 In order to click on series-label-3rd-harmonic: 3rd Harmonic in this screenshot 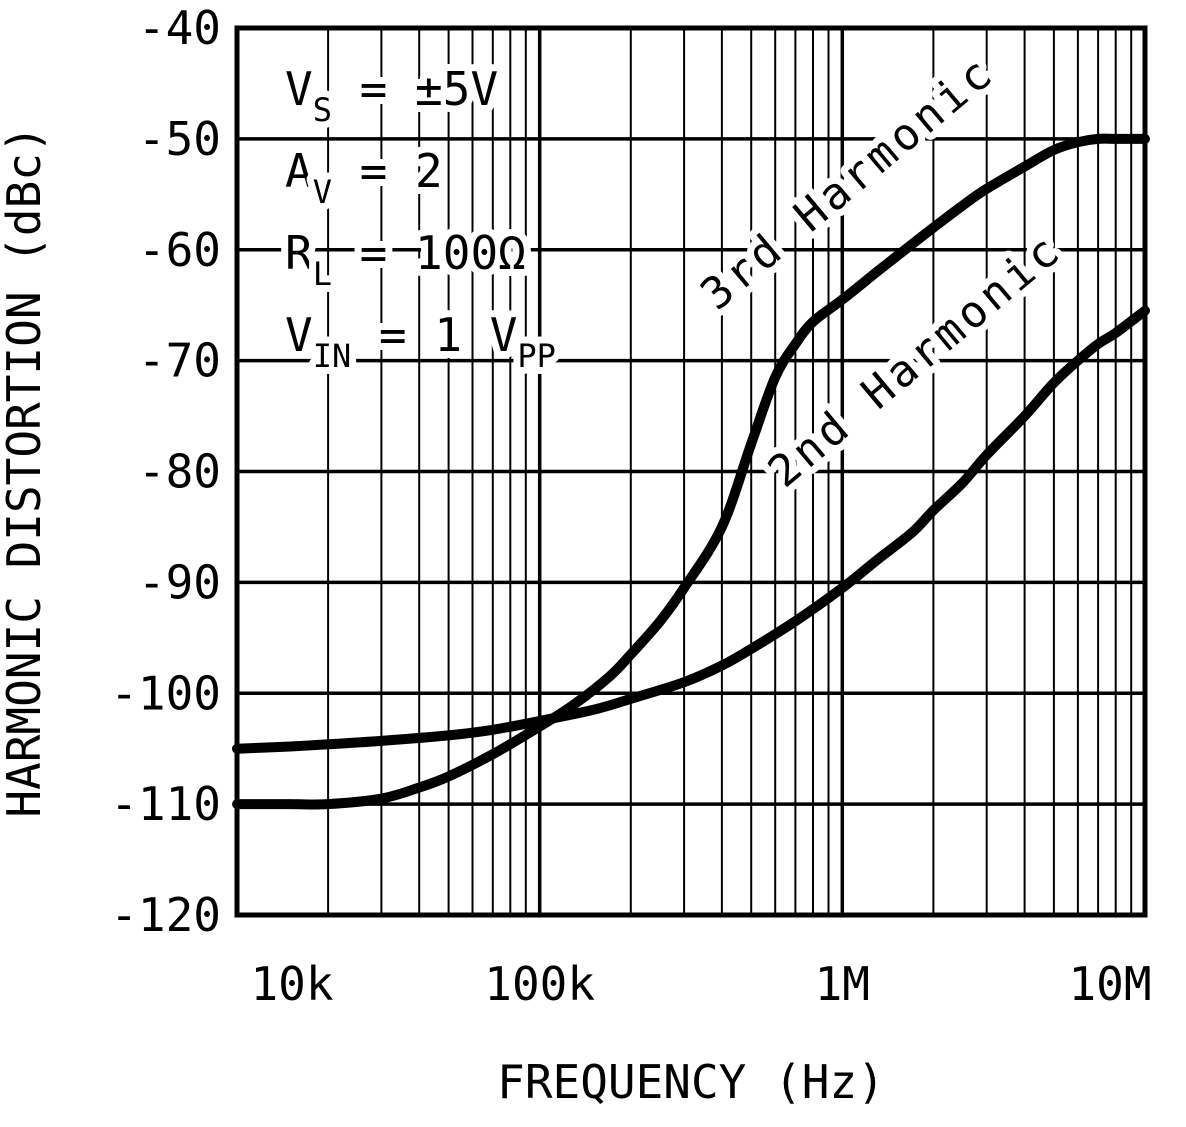, I will do `click(847, 183)`.